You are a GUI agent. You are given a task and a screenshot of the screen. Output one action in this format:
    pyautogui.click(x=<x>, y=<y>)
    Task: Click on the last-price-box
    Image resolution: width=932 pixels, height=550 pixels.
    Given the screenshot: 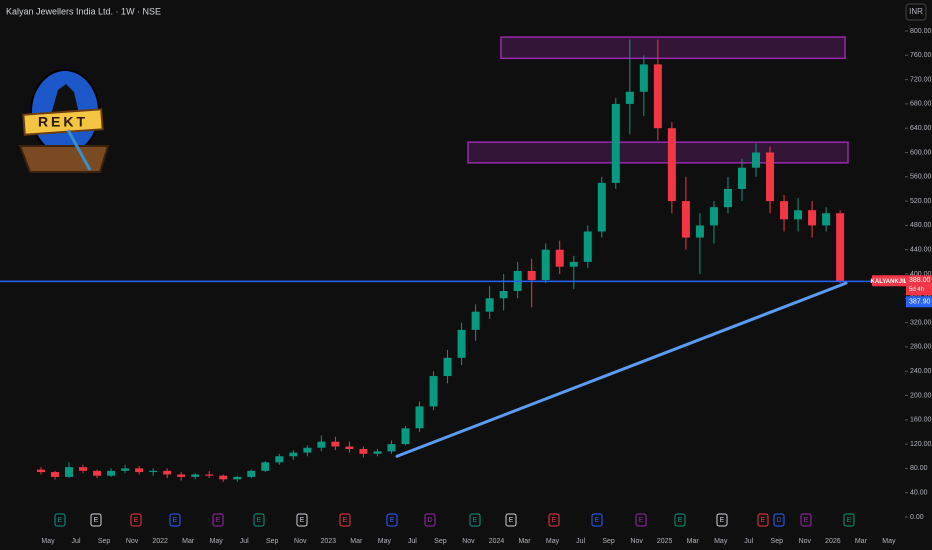 What is the action you would take?
    pyautogui.click(x=919, y=285)
    